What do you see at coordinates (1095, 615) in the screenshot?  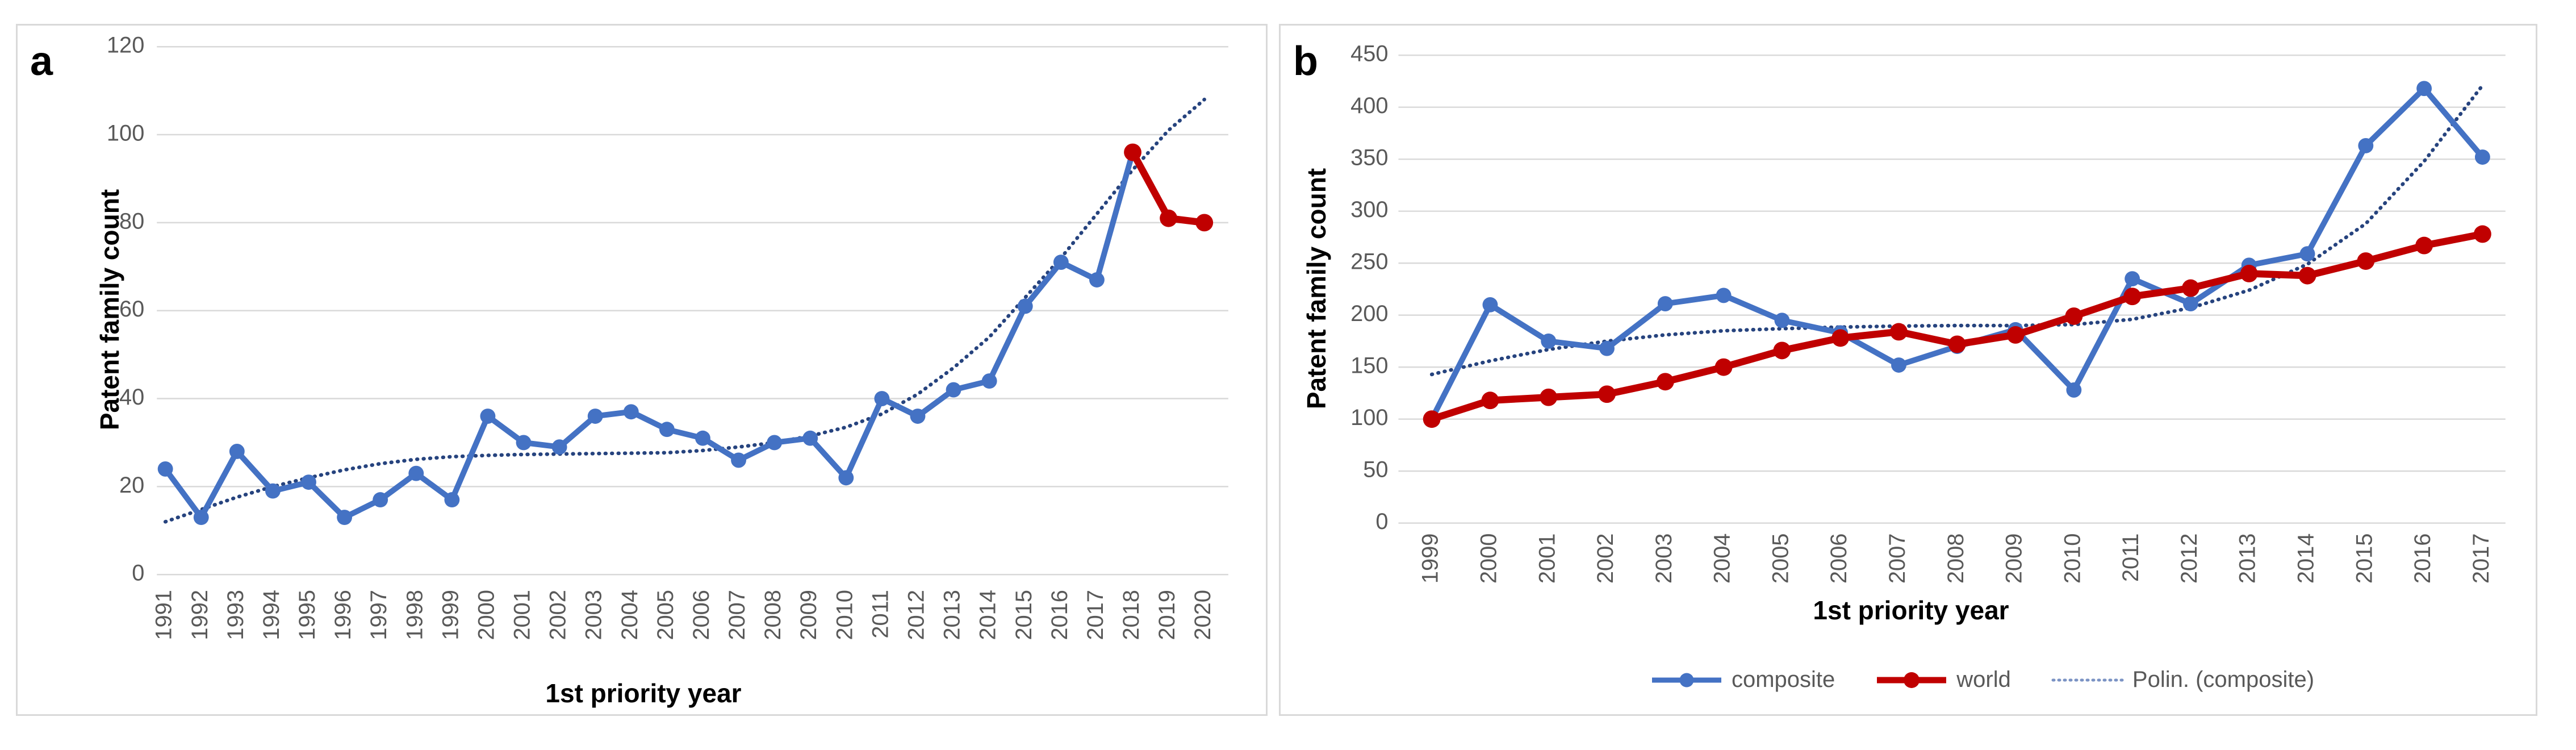 I see `x-tick-label: 2017` at bounding box center [1095, 615].